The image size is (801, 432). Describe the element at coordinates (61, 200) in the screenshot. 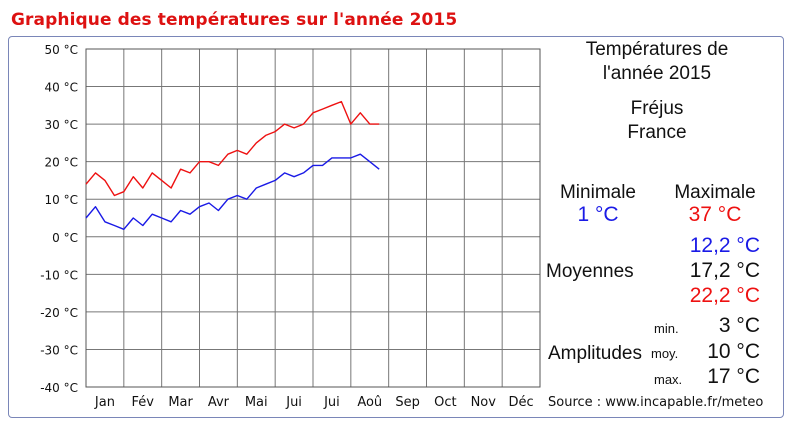

I see `y-tick-label: 10 °C` at that location.